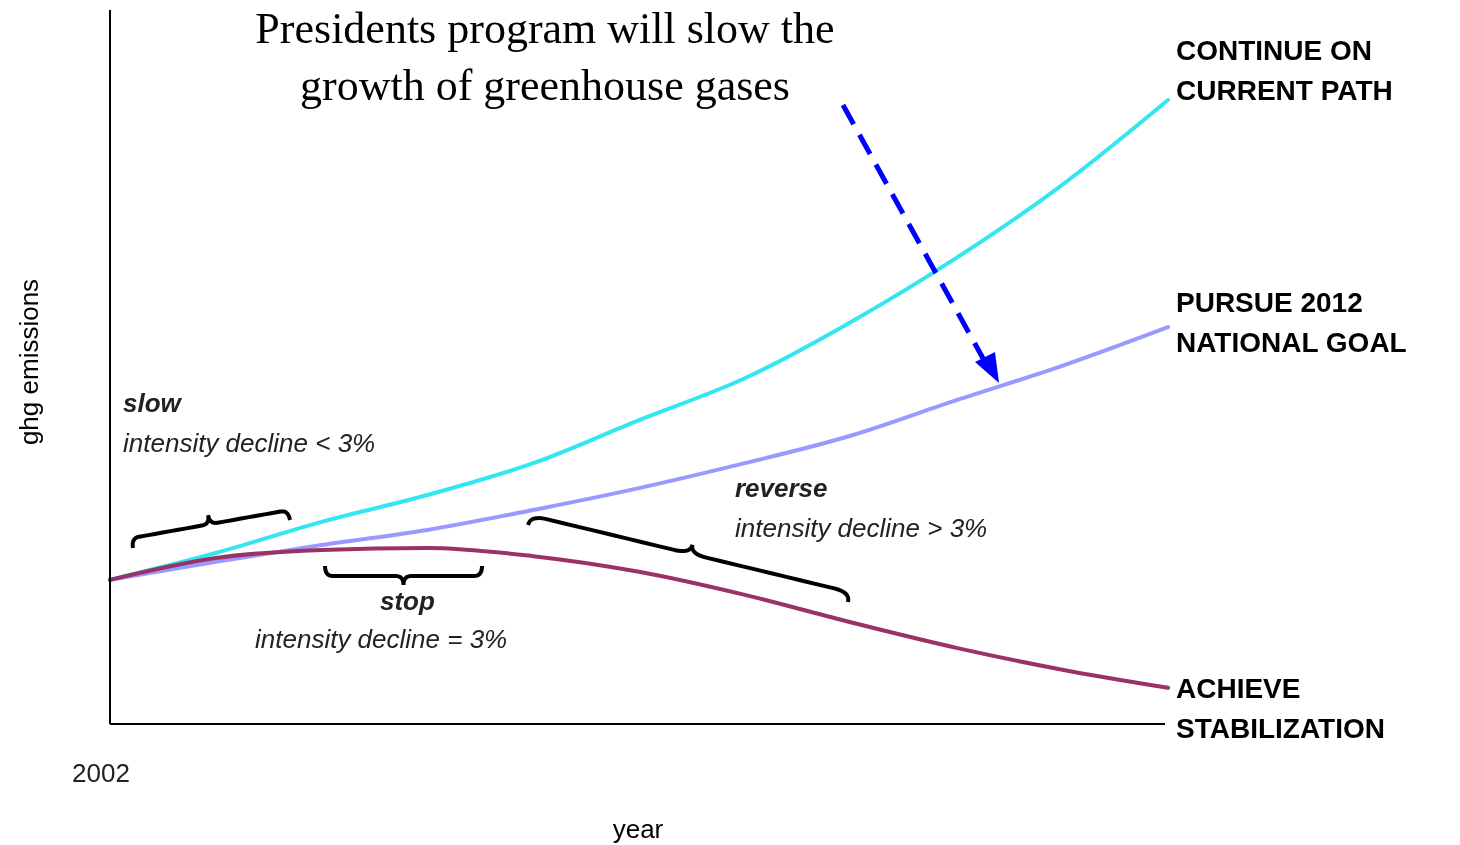 The width and height of the screenshot is (1460, 845). Describe the element at coordinates (545, 57) in the screenshot. I see `chart-title: Presidents program will slow the growth of greenhouse gases` at that location.